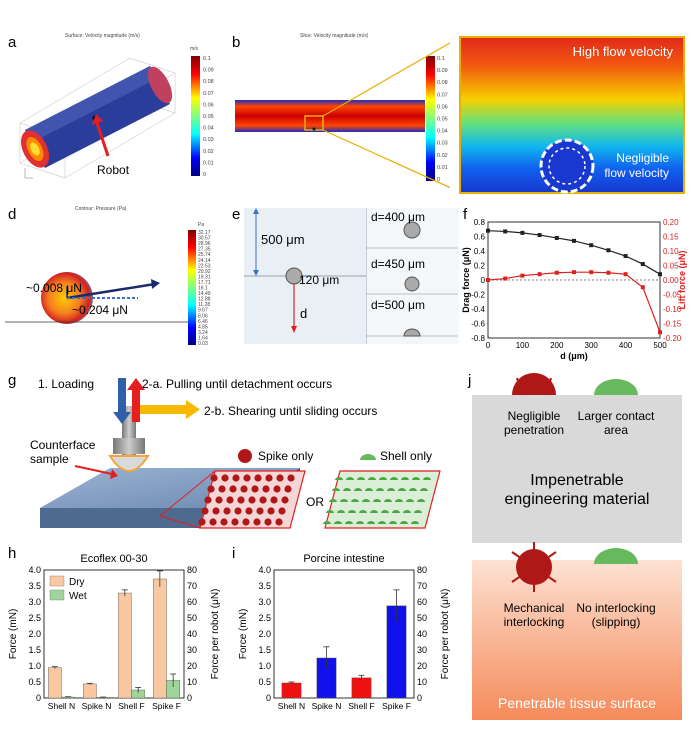 The width and height of the screenshot is (692, 730). I want to click on colorbar-tick: 0.09, so click(208, 71).